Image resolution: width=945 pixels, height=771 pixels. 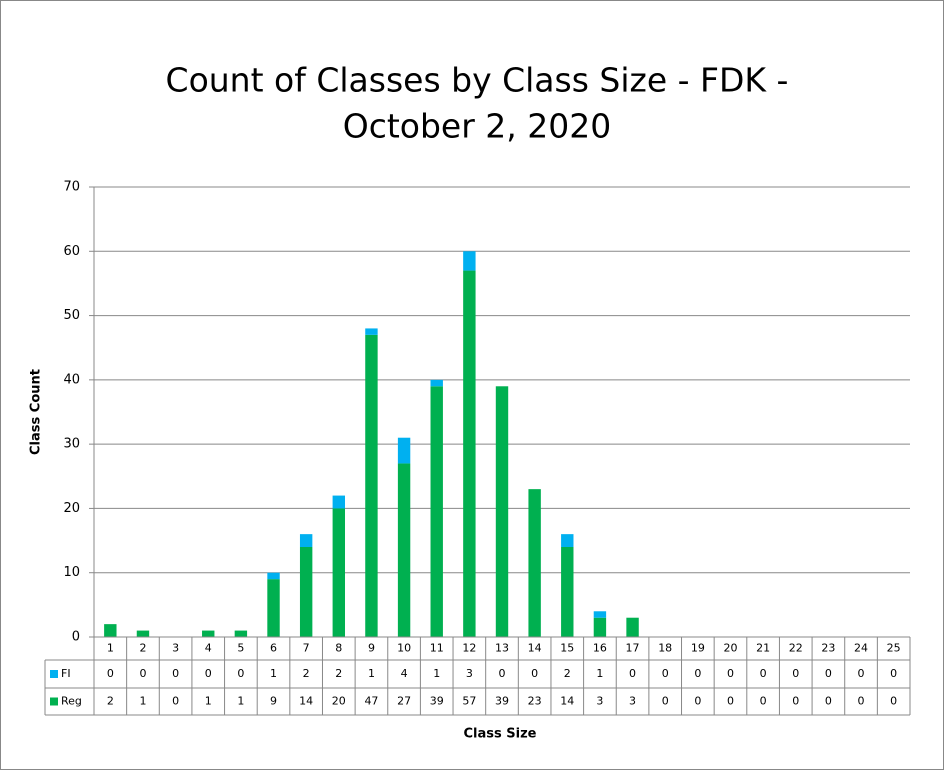 What do you see at coordinates (894, 648) in the screenshot?
I see `x-tick-label: 25` at bounding box center [894, 648].